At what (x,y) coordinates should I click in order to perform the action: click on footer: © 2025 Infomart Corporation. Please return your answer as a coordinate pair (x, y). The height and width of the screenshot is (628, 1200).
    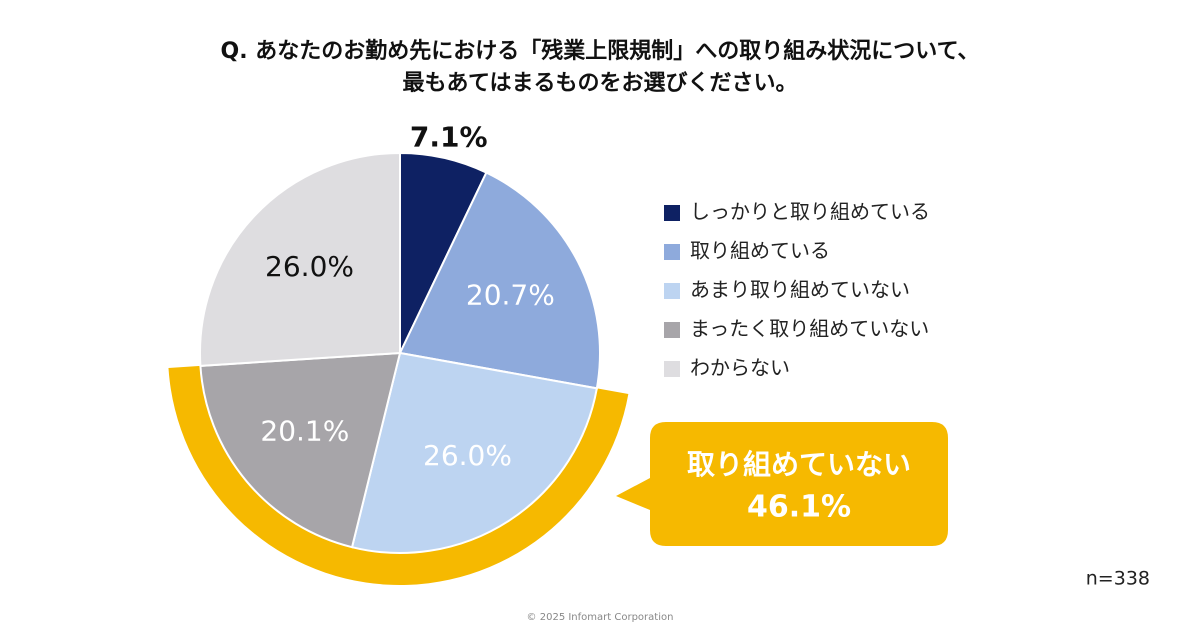
    Looking at the image, I should click on (600, 617).